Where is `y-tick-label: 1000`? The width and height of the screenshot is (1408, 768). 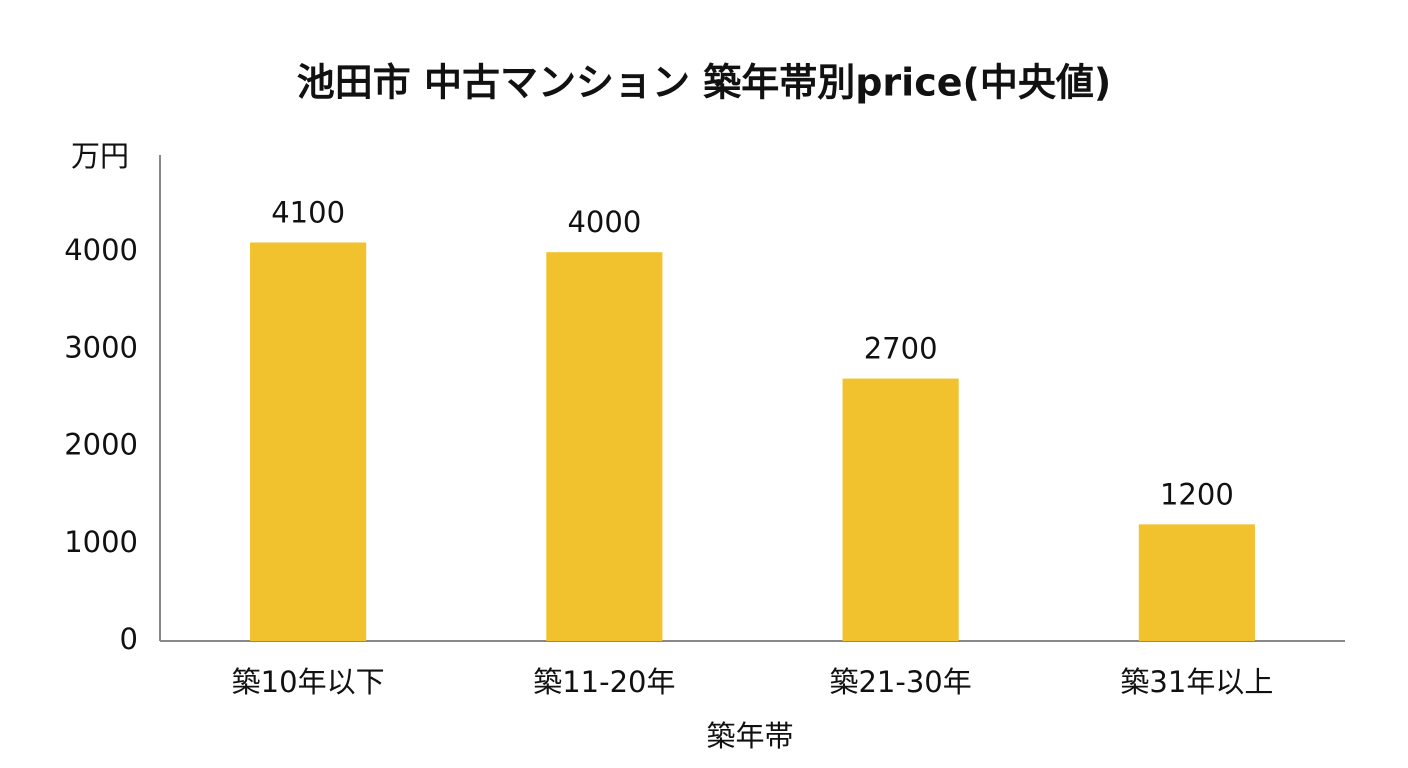
y-tick-label: 1000 is located at coordinates (101, 542).